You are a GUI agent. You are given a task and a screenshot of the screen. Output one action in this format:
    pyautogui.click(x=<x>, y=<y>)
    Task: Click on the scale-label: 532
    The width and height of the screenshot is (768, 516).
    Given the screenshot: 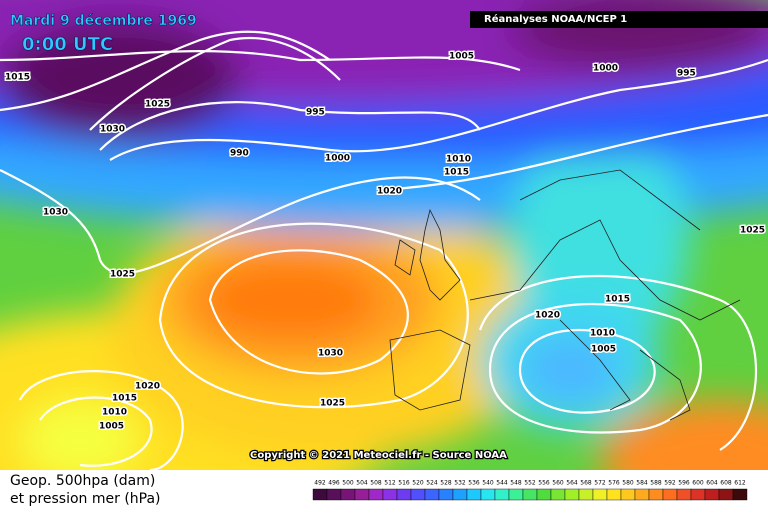 What is the action you would take?
    pyautogui.click(x=460, y=483)
    